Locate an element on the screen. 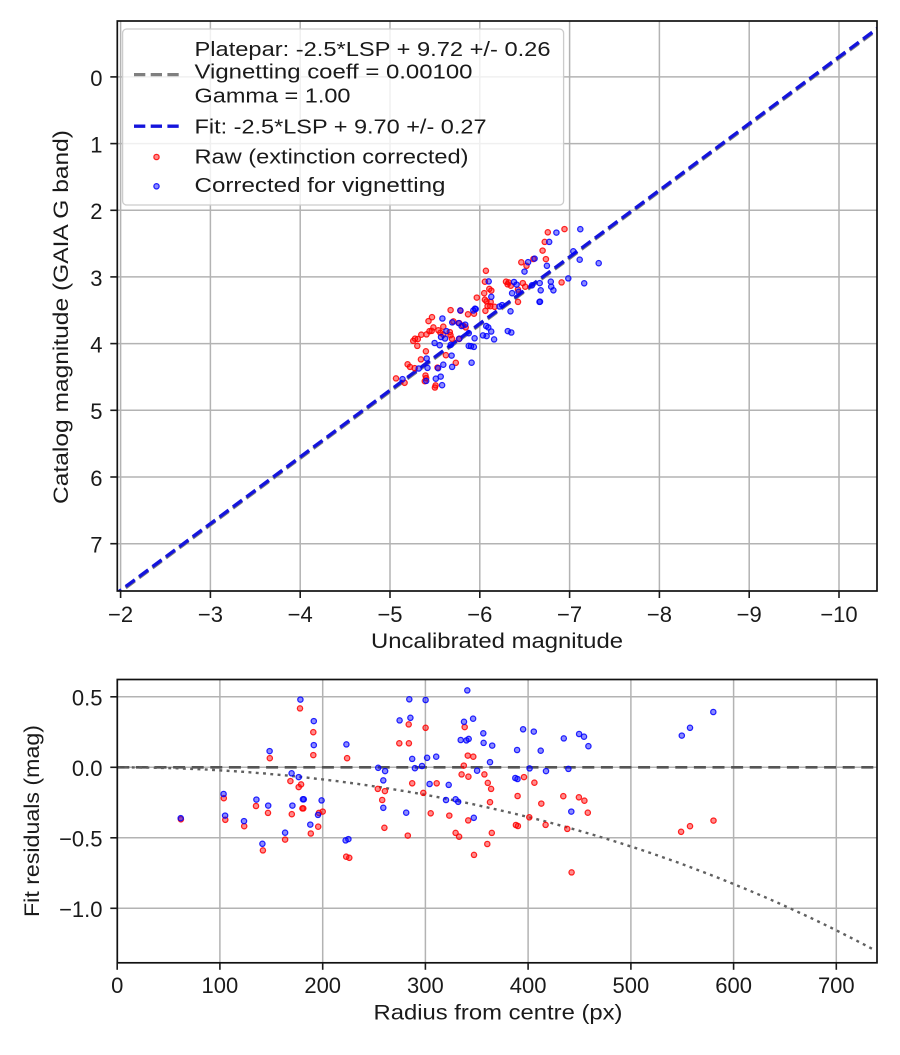  svg-text: Corrected for vignetting is located at coordinates (320, 186).